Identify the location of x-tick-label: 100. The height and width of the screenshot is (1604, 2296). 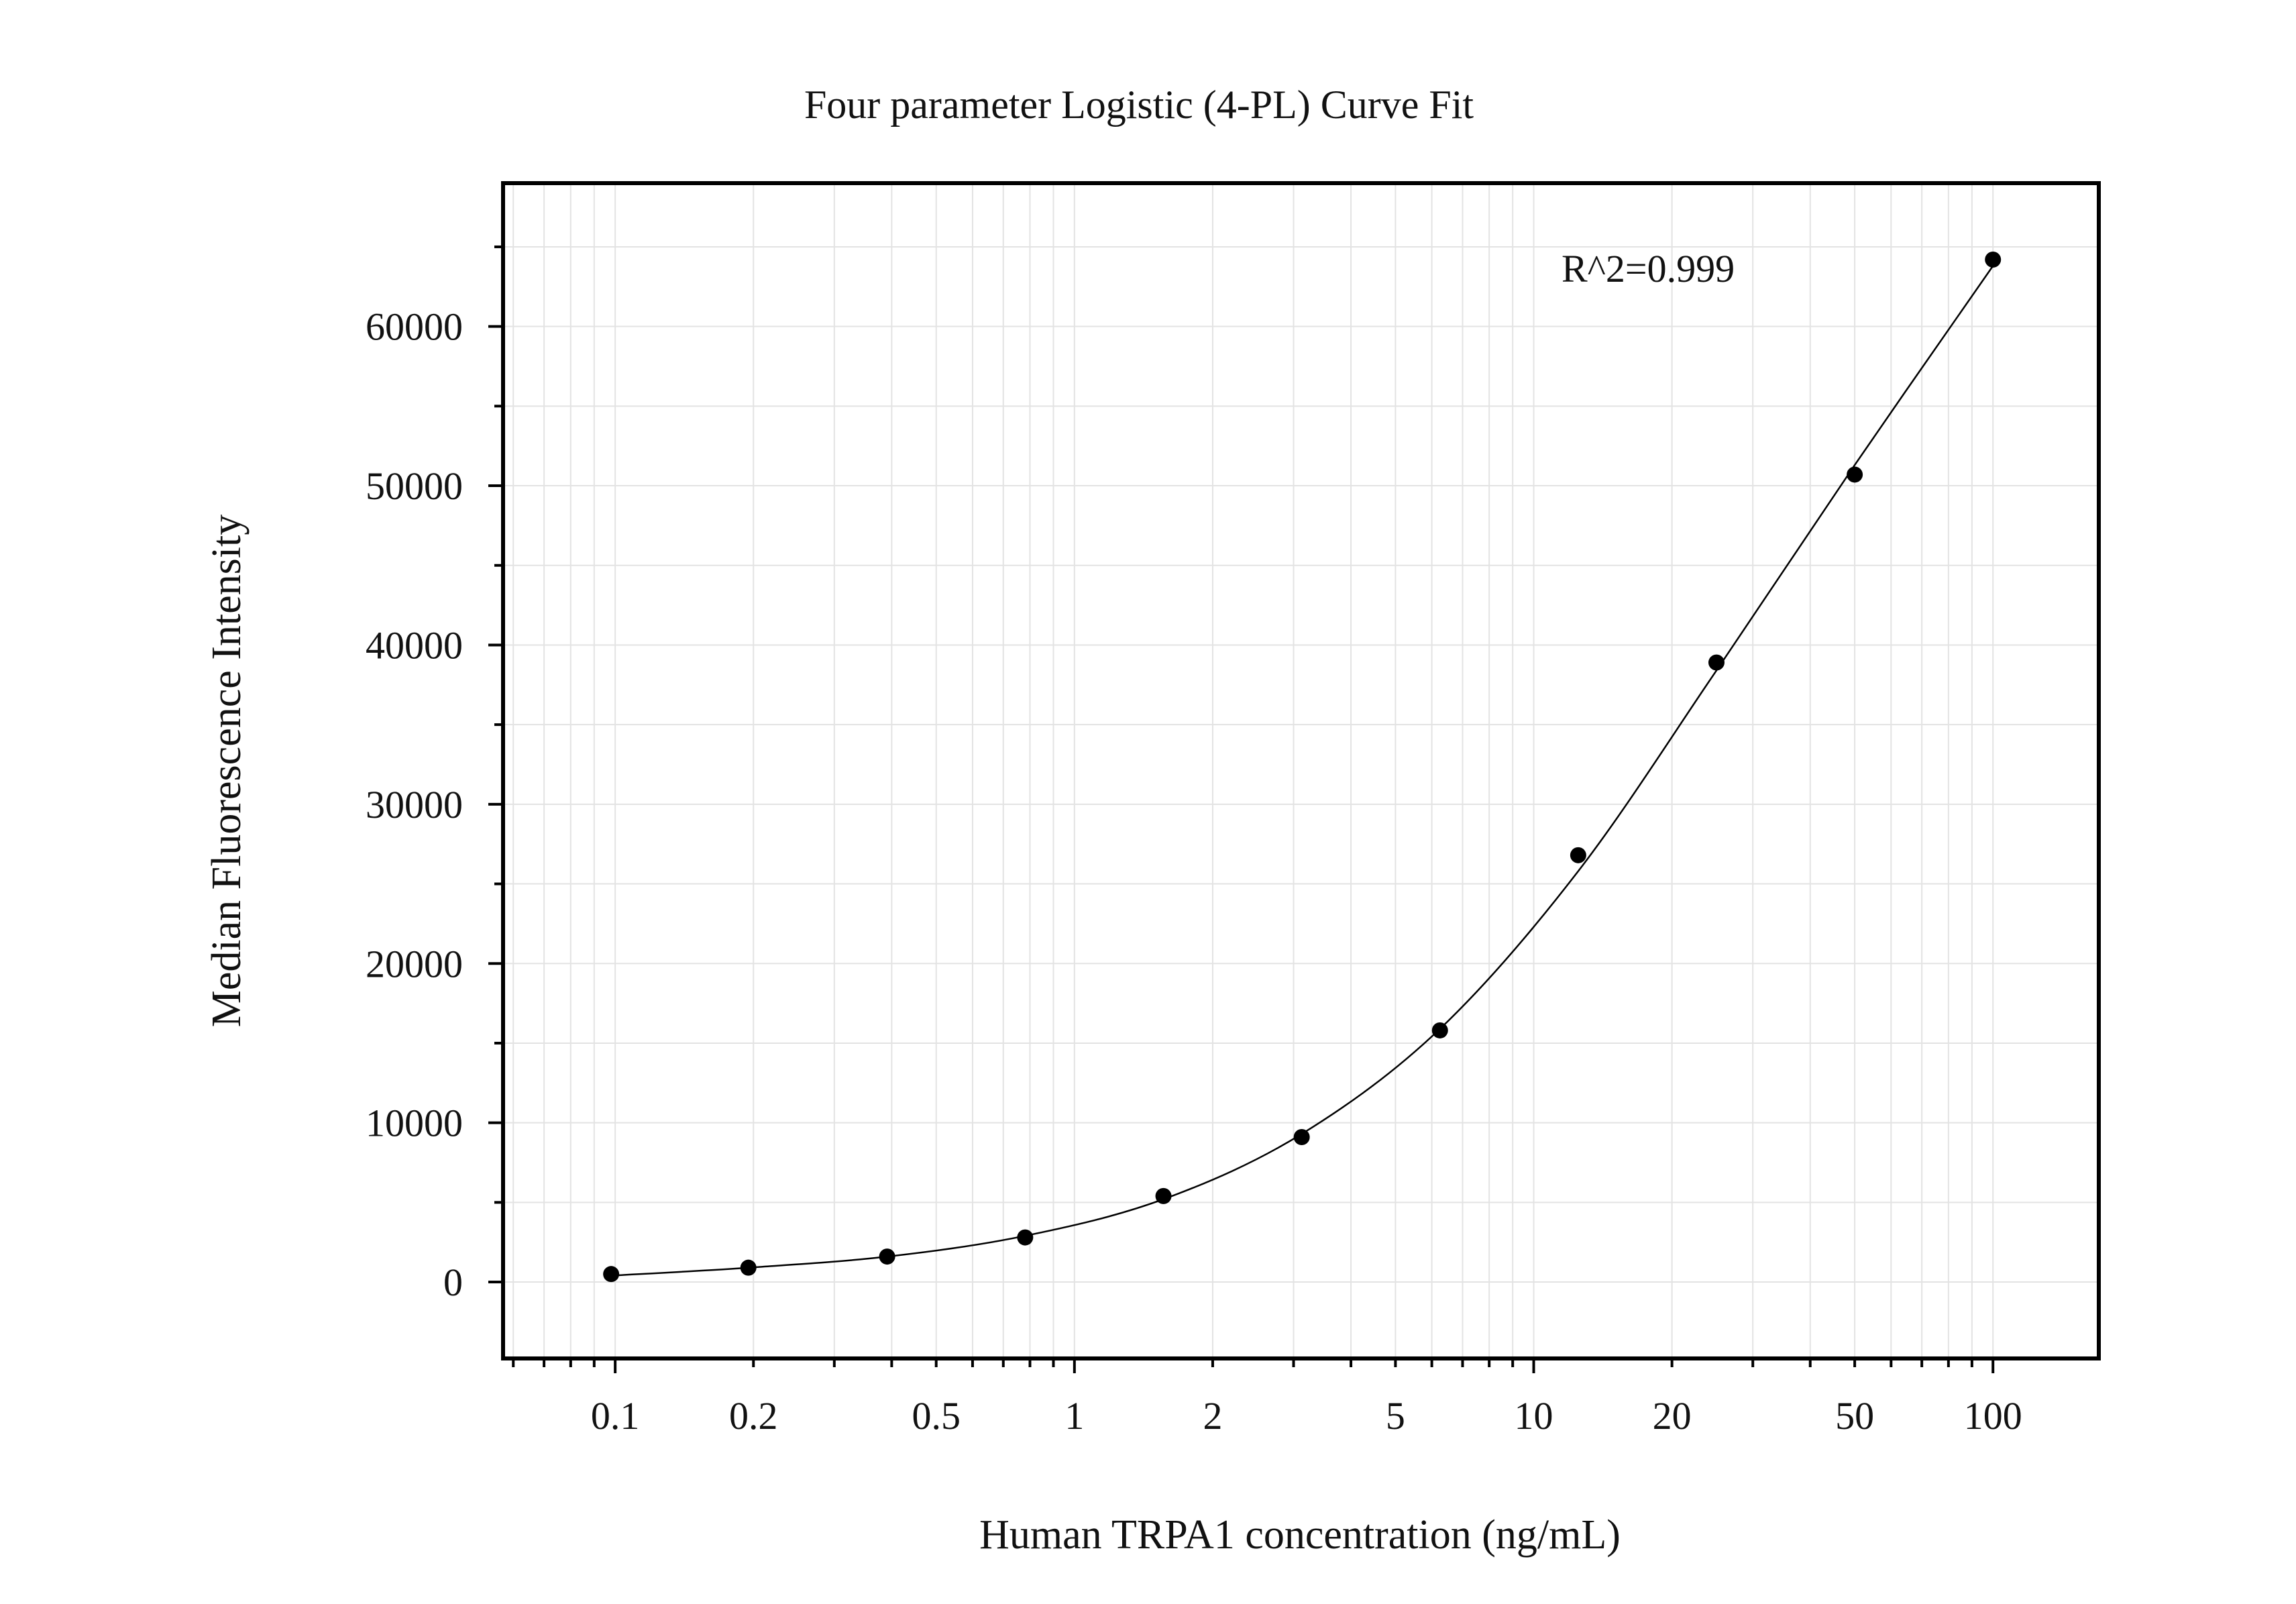
(1993, 1416).